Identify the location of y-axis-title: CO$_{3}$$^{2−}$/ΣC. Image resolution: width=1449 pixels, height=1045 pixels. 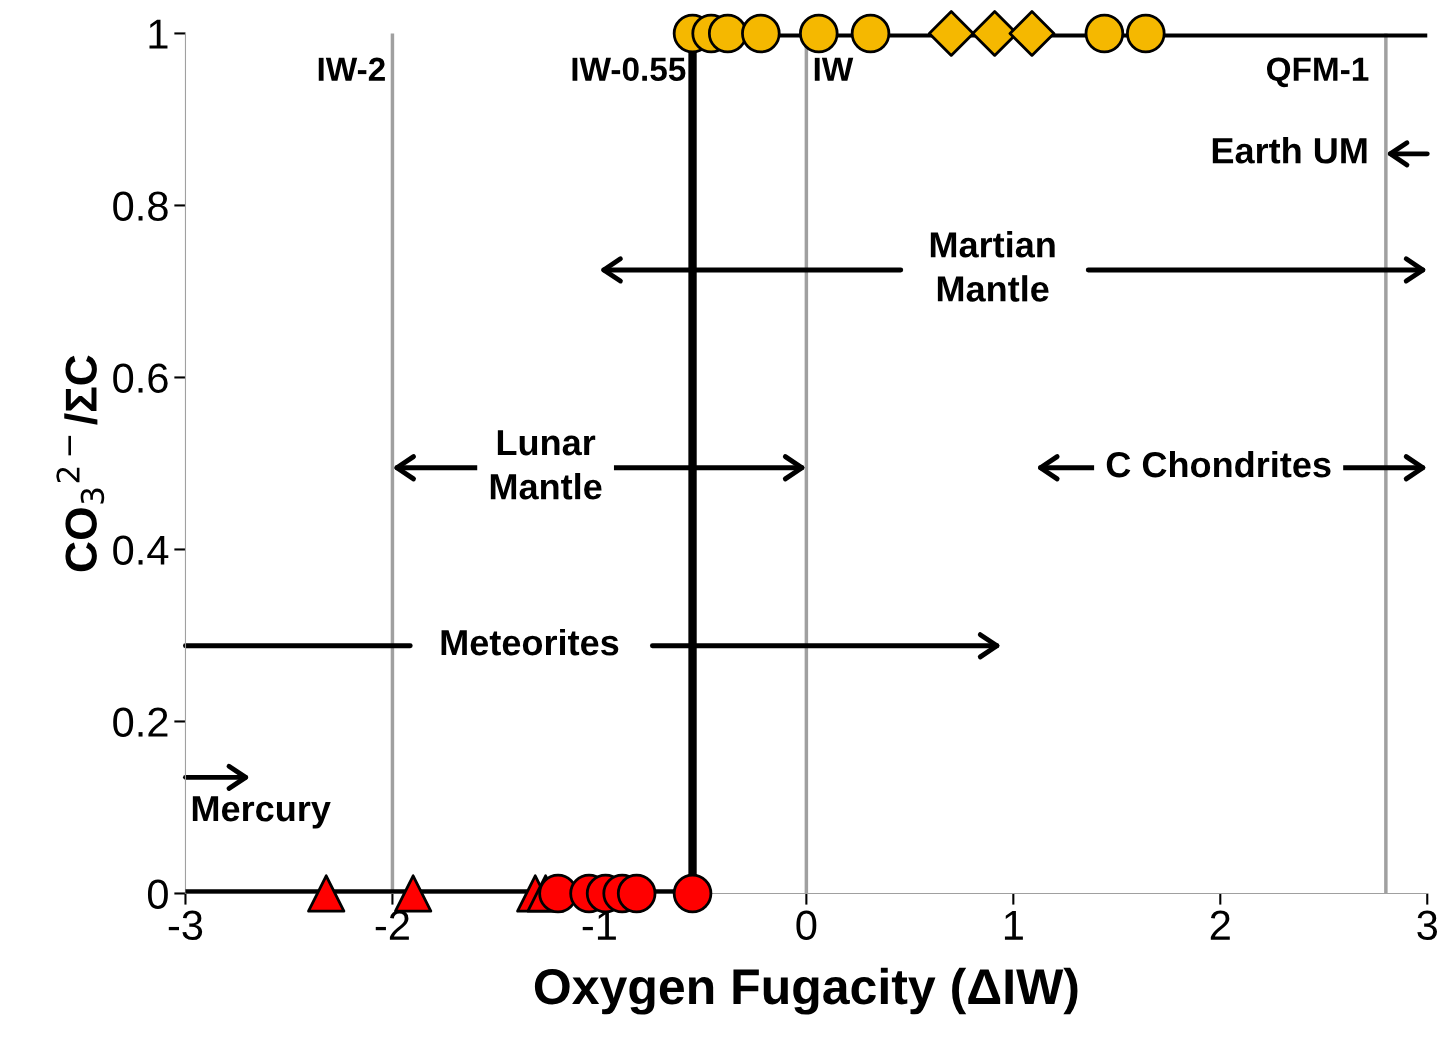
(80, 463).